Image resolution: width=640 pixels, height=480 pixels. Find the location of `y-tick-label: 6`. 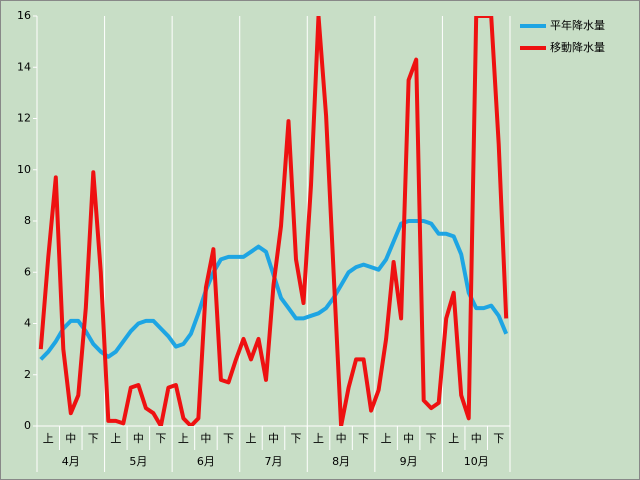

y-tick-label: 6 is located at coordinates (27, 271).